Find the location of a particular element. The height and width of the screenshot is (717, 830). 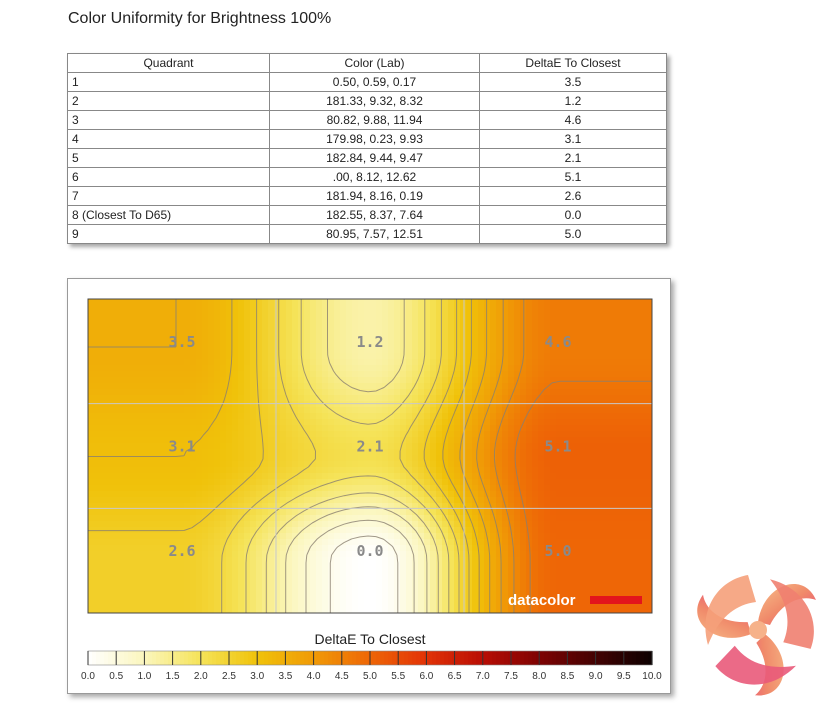

table-row: 2 181.33, 9.32, 8.32 1.2 is located at coordinates (367, 101).